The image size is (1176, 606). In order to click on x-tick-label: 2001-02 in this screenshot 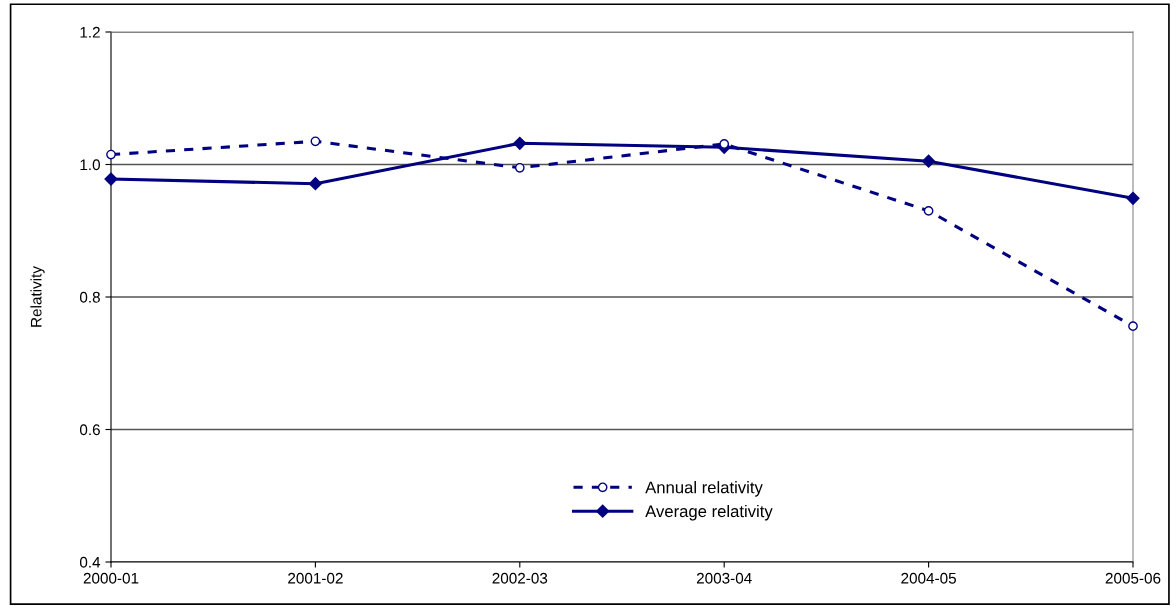, I will do `click(315, 578)`.